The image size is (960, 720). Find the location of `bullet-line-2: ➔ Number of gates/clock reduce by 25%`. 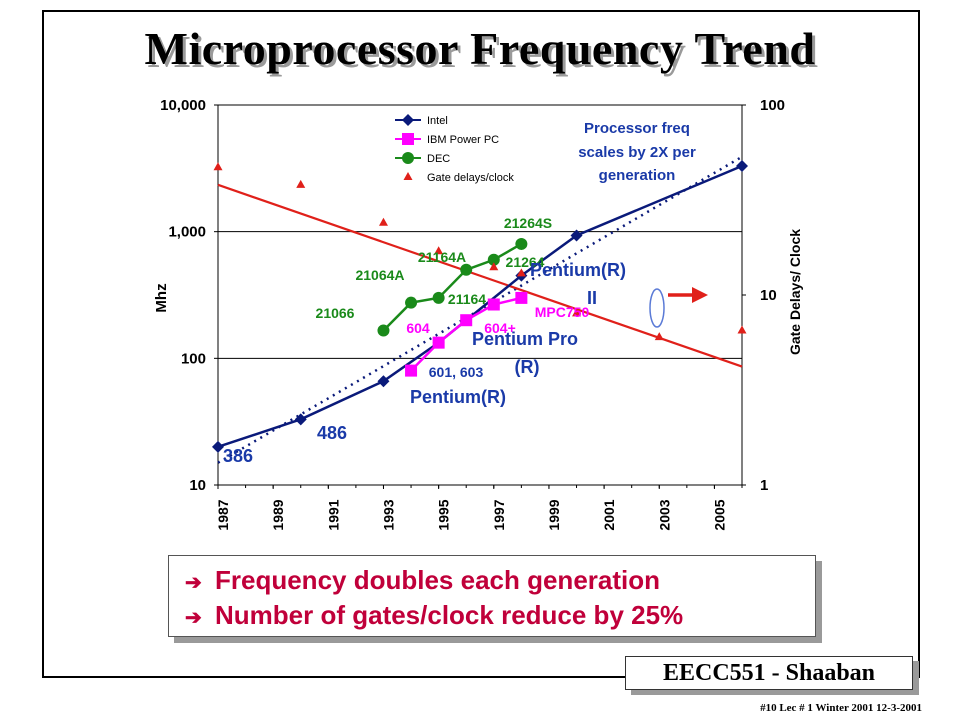

bullet-line-2: ➔ Number of gates/clock reduce by 25% is located at coordinates (500, 616).